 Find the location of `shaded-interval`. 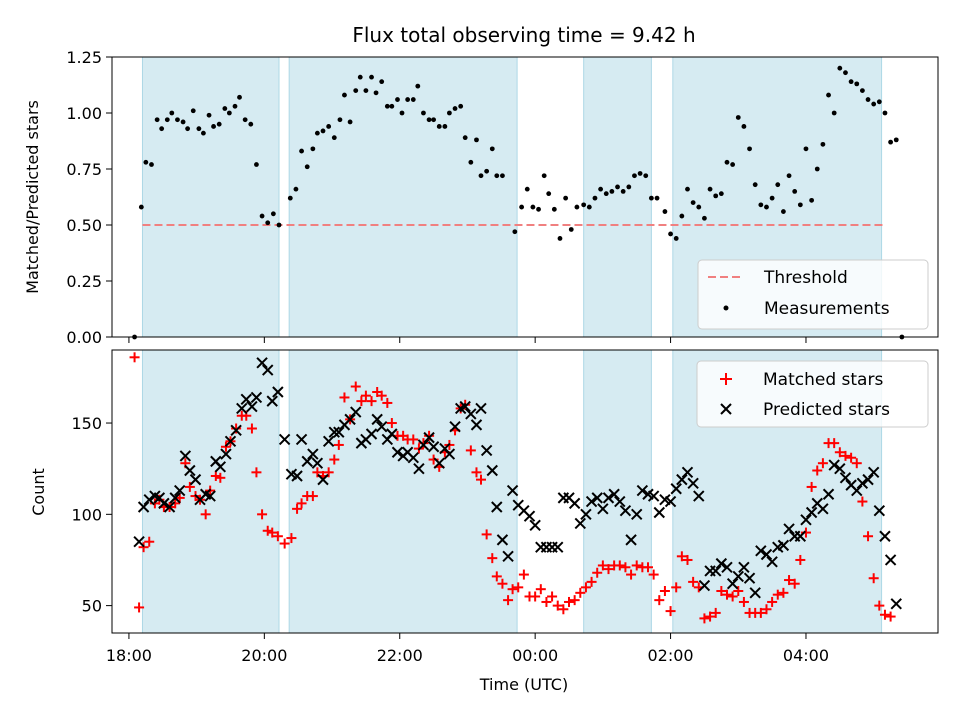

shaded-interval is located at coordinates (403, 197).